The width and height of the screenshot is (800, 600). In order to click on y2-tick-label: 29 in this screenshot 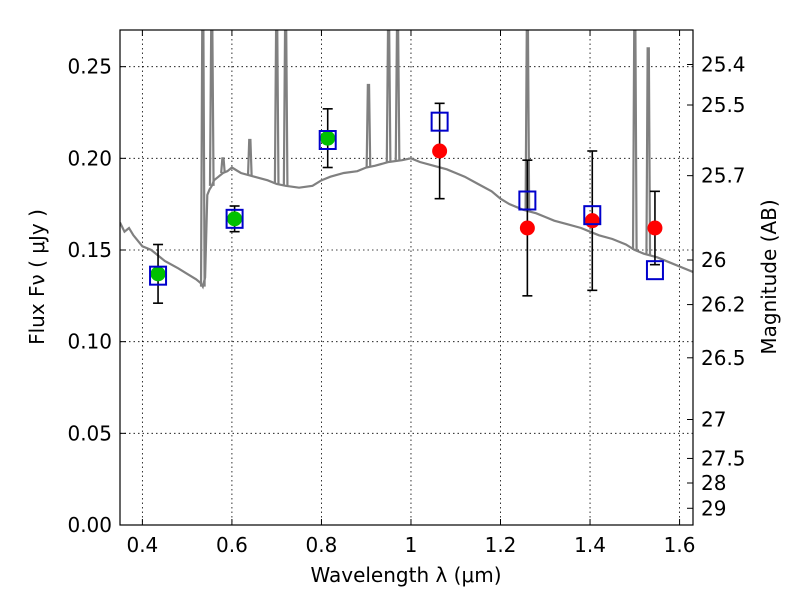, I will do `click(713, 508)`.